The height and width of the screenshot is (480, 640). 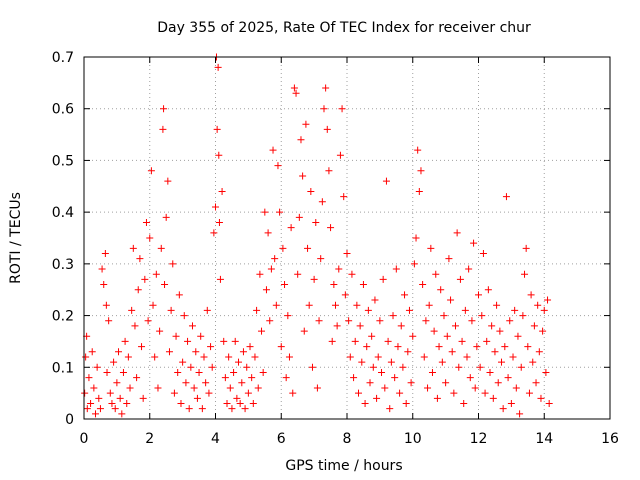 I want to click on y-tick-label: 0.7, so click(x=63, y=58).